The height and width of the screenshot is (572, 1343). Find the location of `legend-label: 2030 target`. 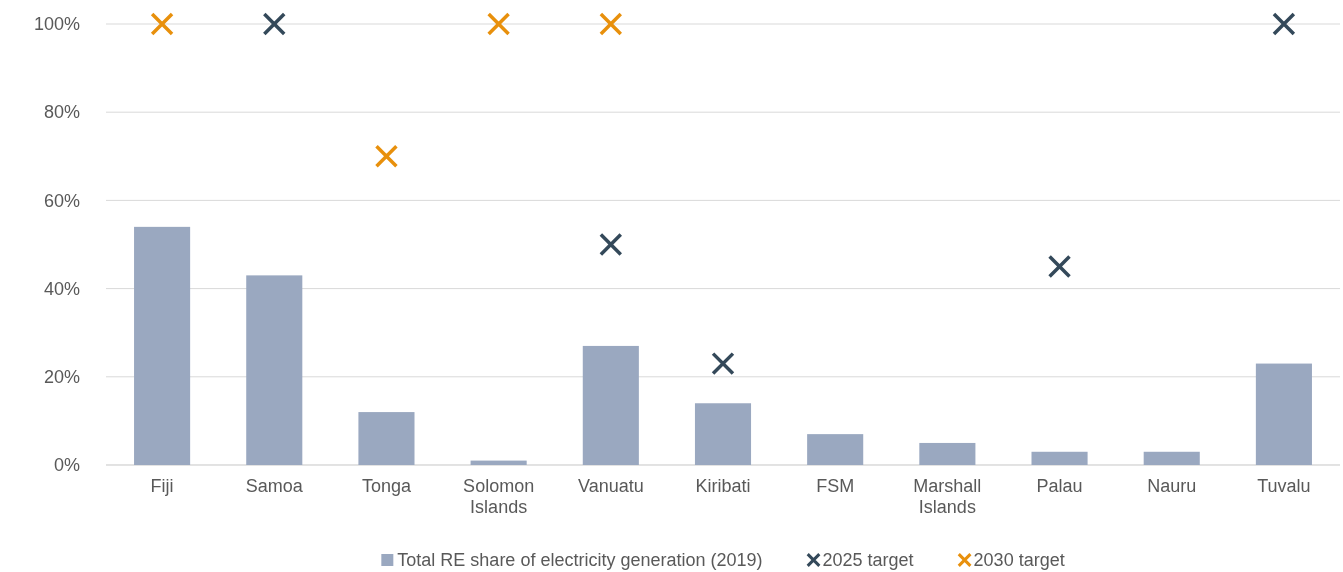

legend-label: 2030 target is located at coordinates (1019, 560).